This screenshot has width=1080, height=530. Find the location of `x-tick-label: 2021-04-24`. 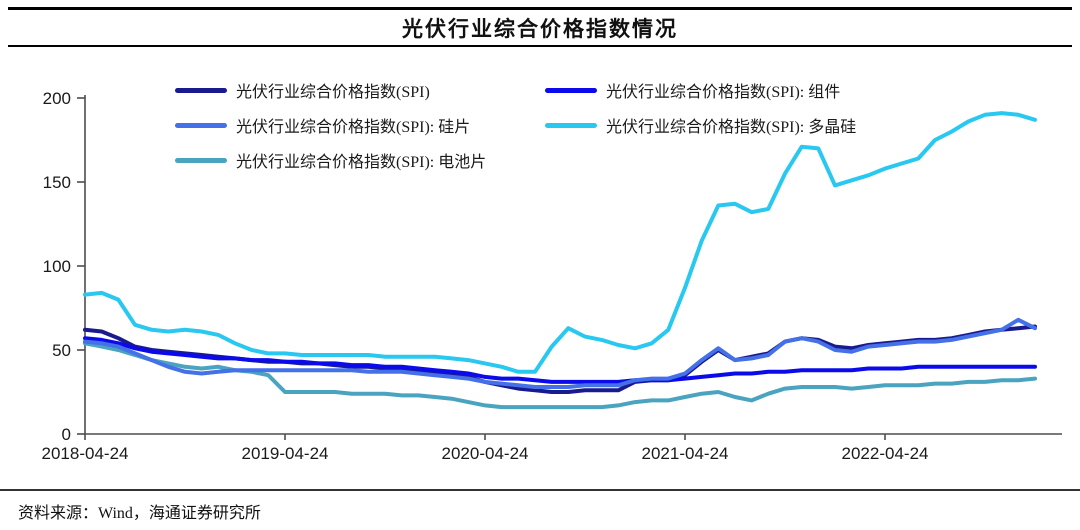

x-tick-label: 2021-04-24 is located at coordinates (685, 453).